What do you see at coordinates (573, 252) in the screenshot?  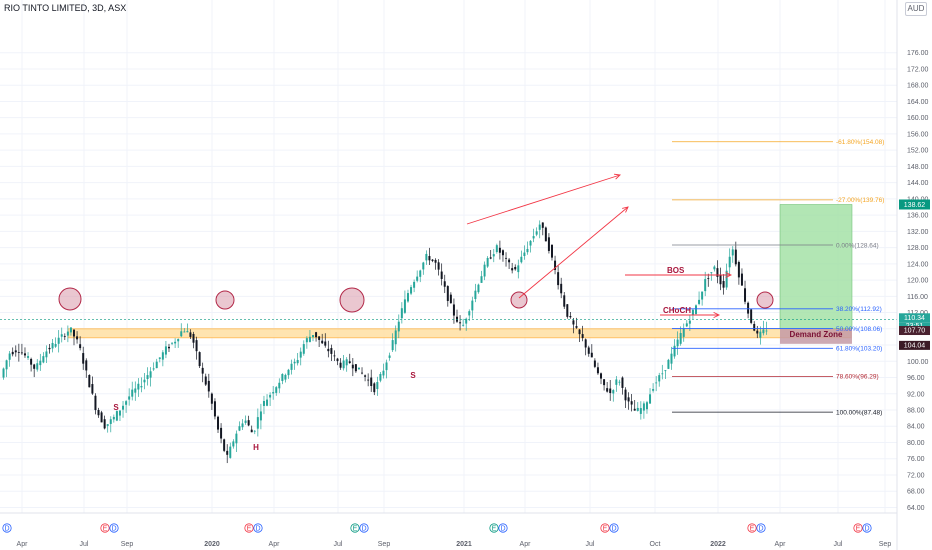 I see `lower-channel-arrow` at bounding box center [573, 252].